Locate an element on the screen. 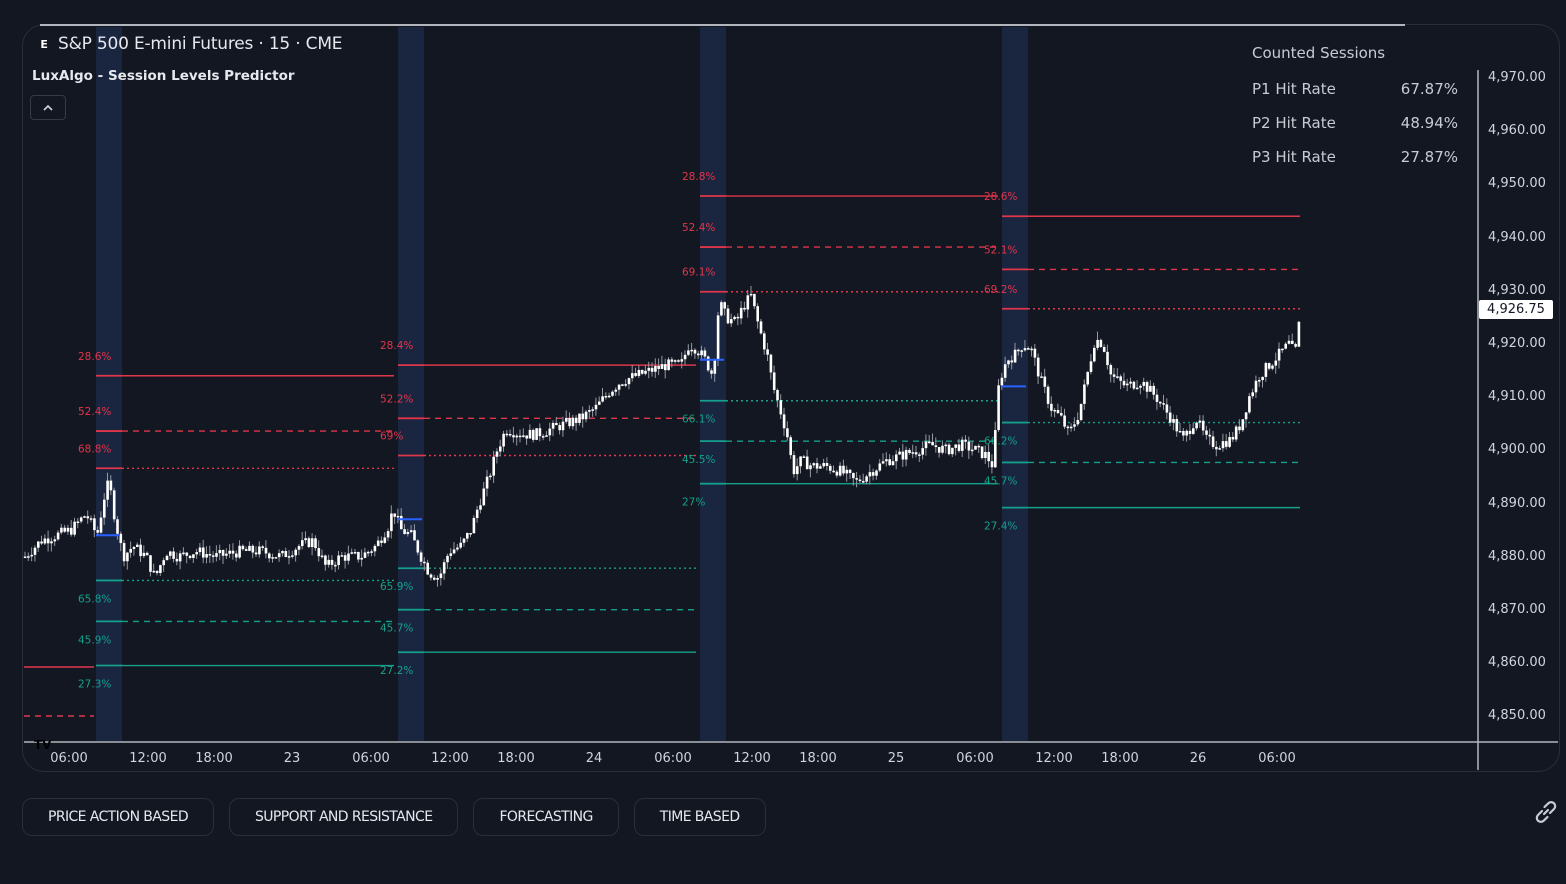 The height and width of the screenshot is (884, 1566). upper-level-label: 52.1% is located at coordinates (1000, 250).